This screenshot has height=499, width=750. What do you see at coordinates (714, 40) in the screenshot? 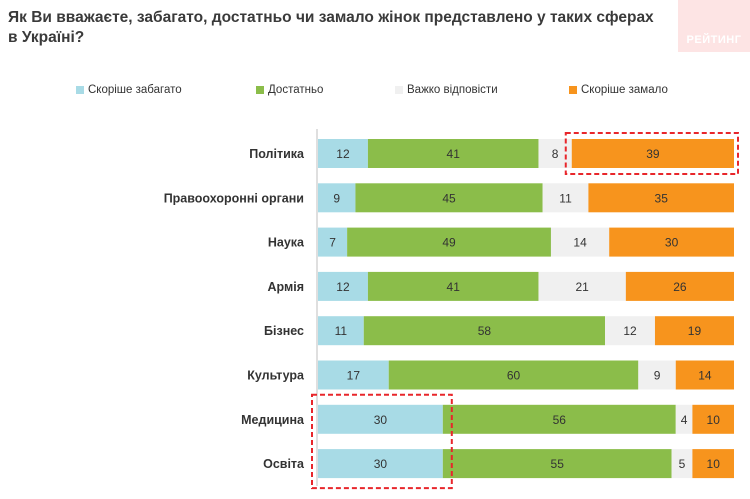
I see `logo-text: РЕЙТИНГ` at bounding box center [714, 40].